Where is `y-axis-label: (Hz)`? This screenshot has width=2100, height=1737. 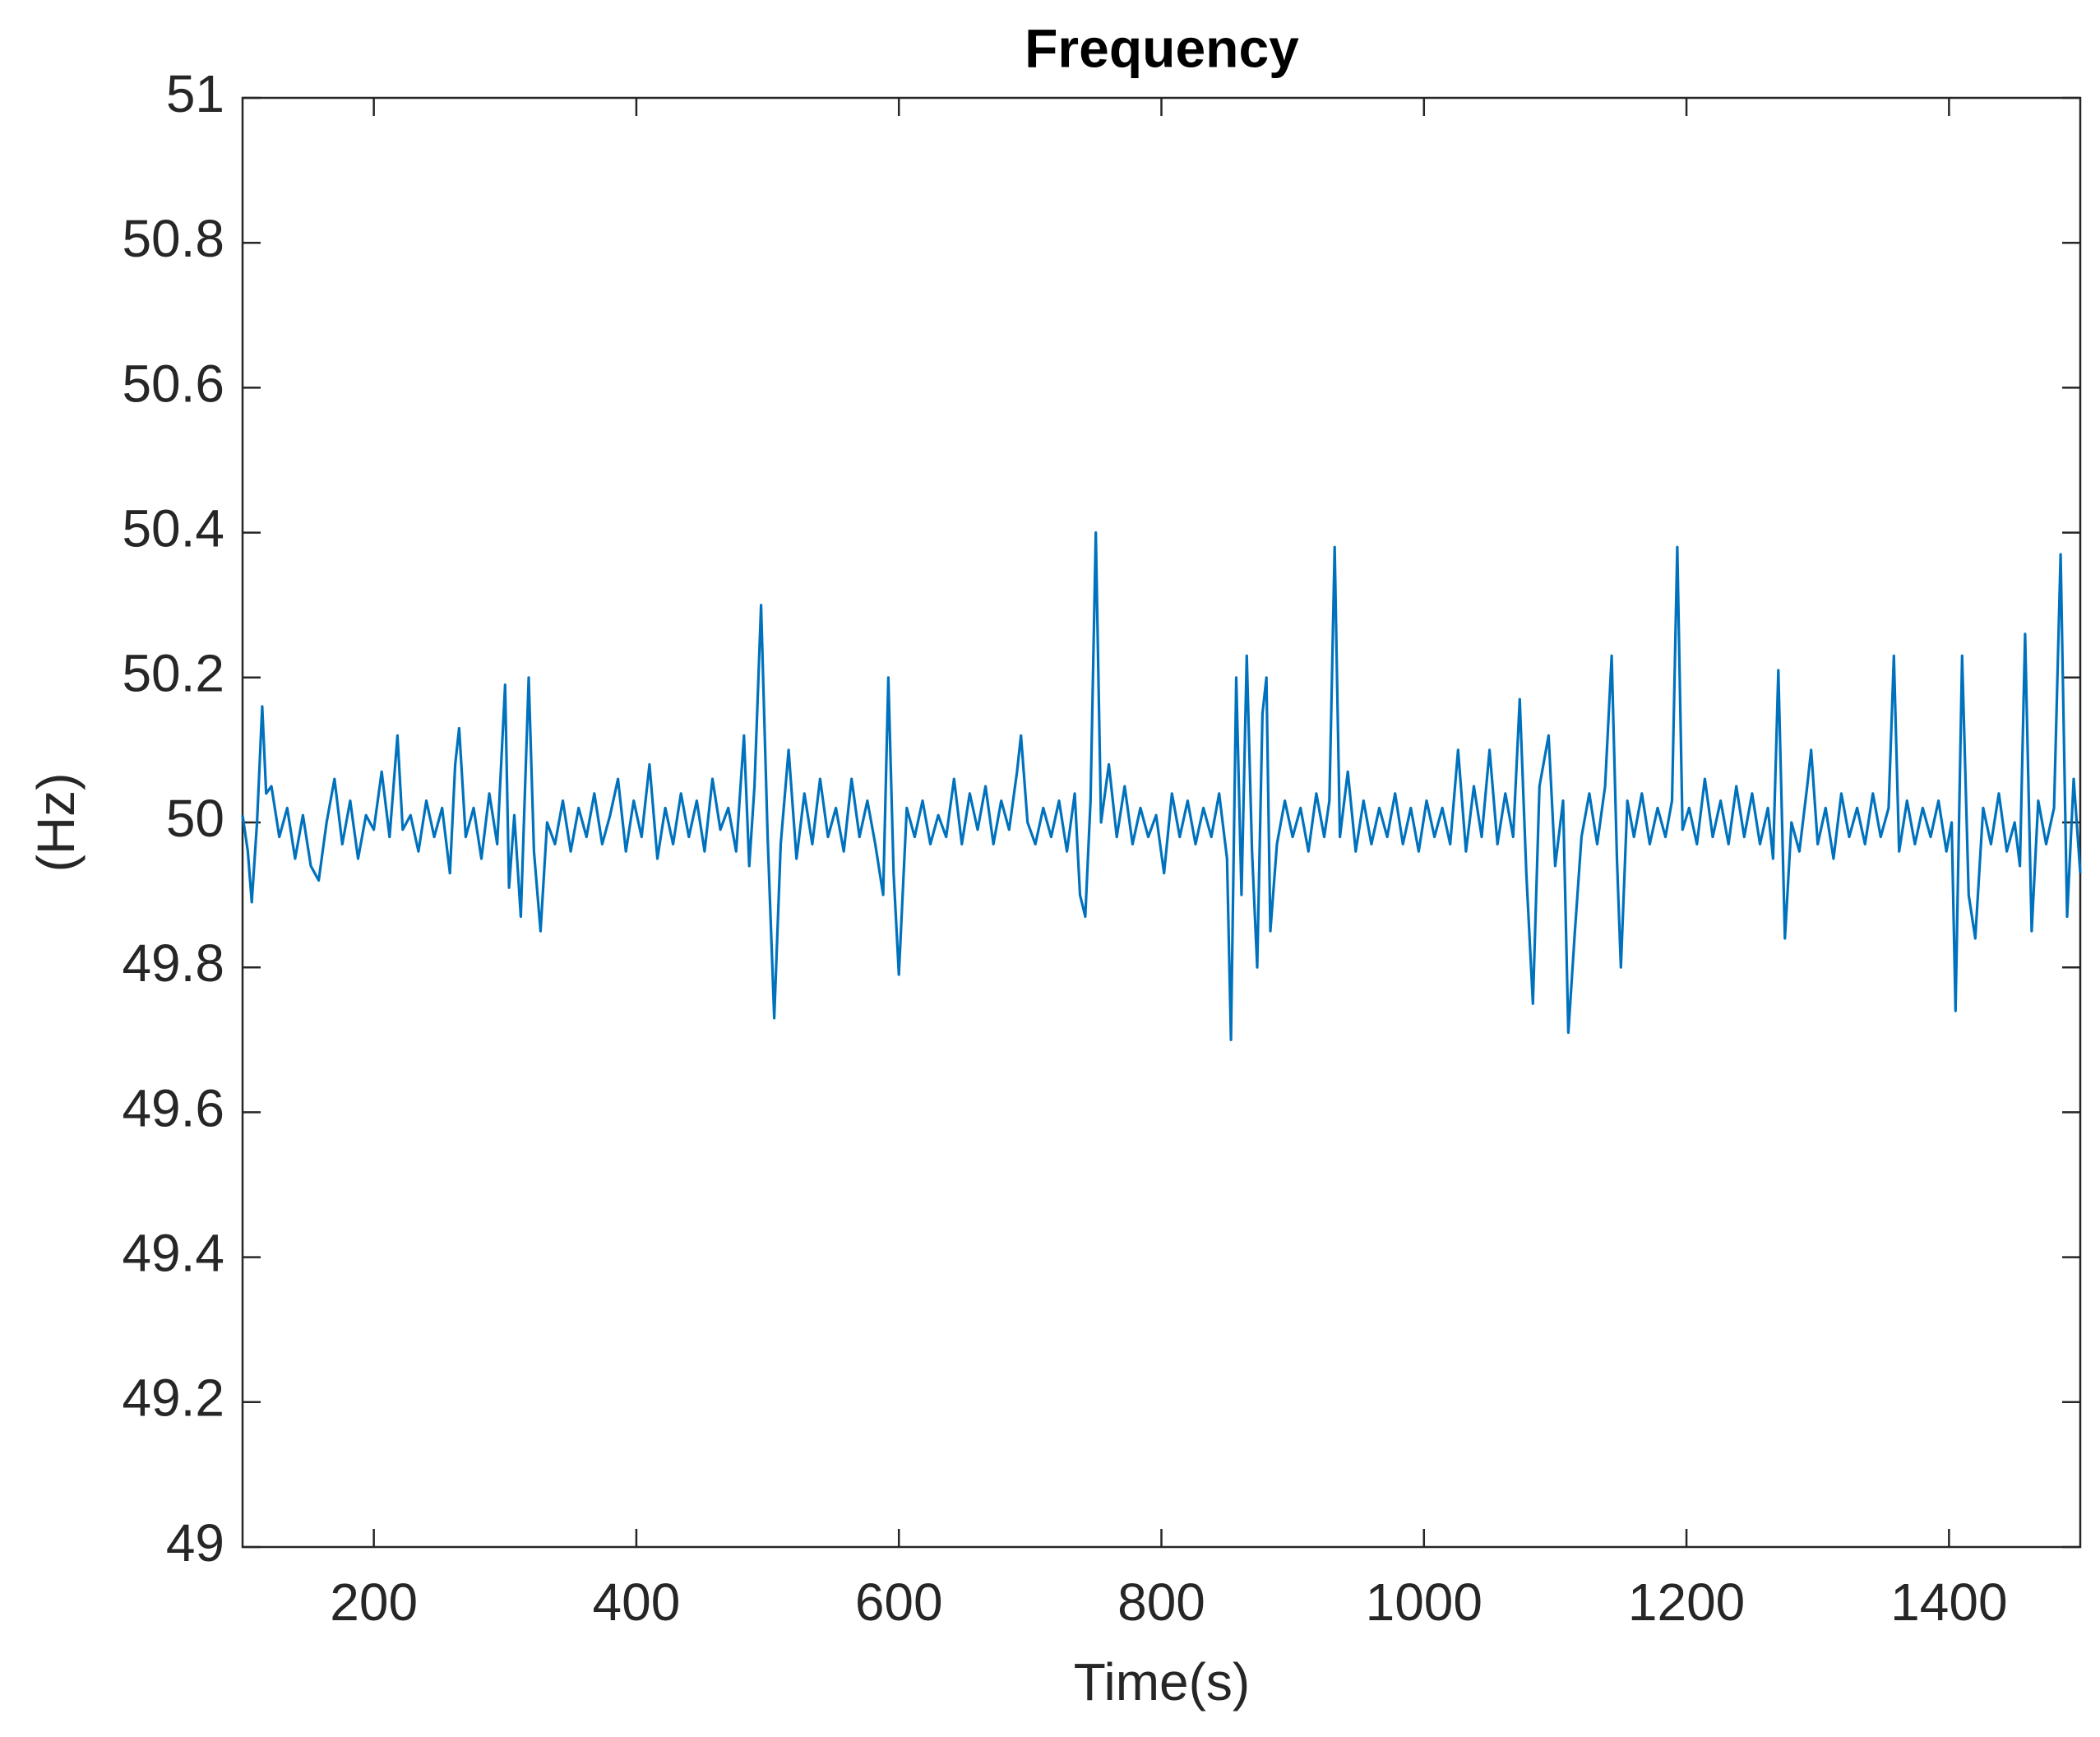 y-axis-label: (Hz) is located at coordinates (56, 823).